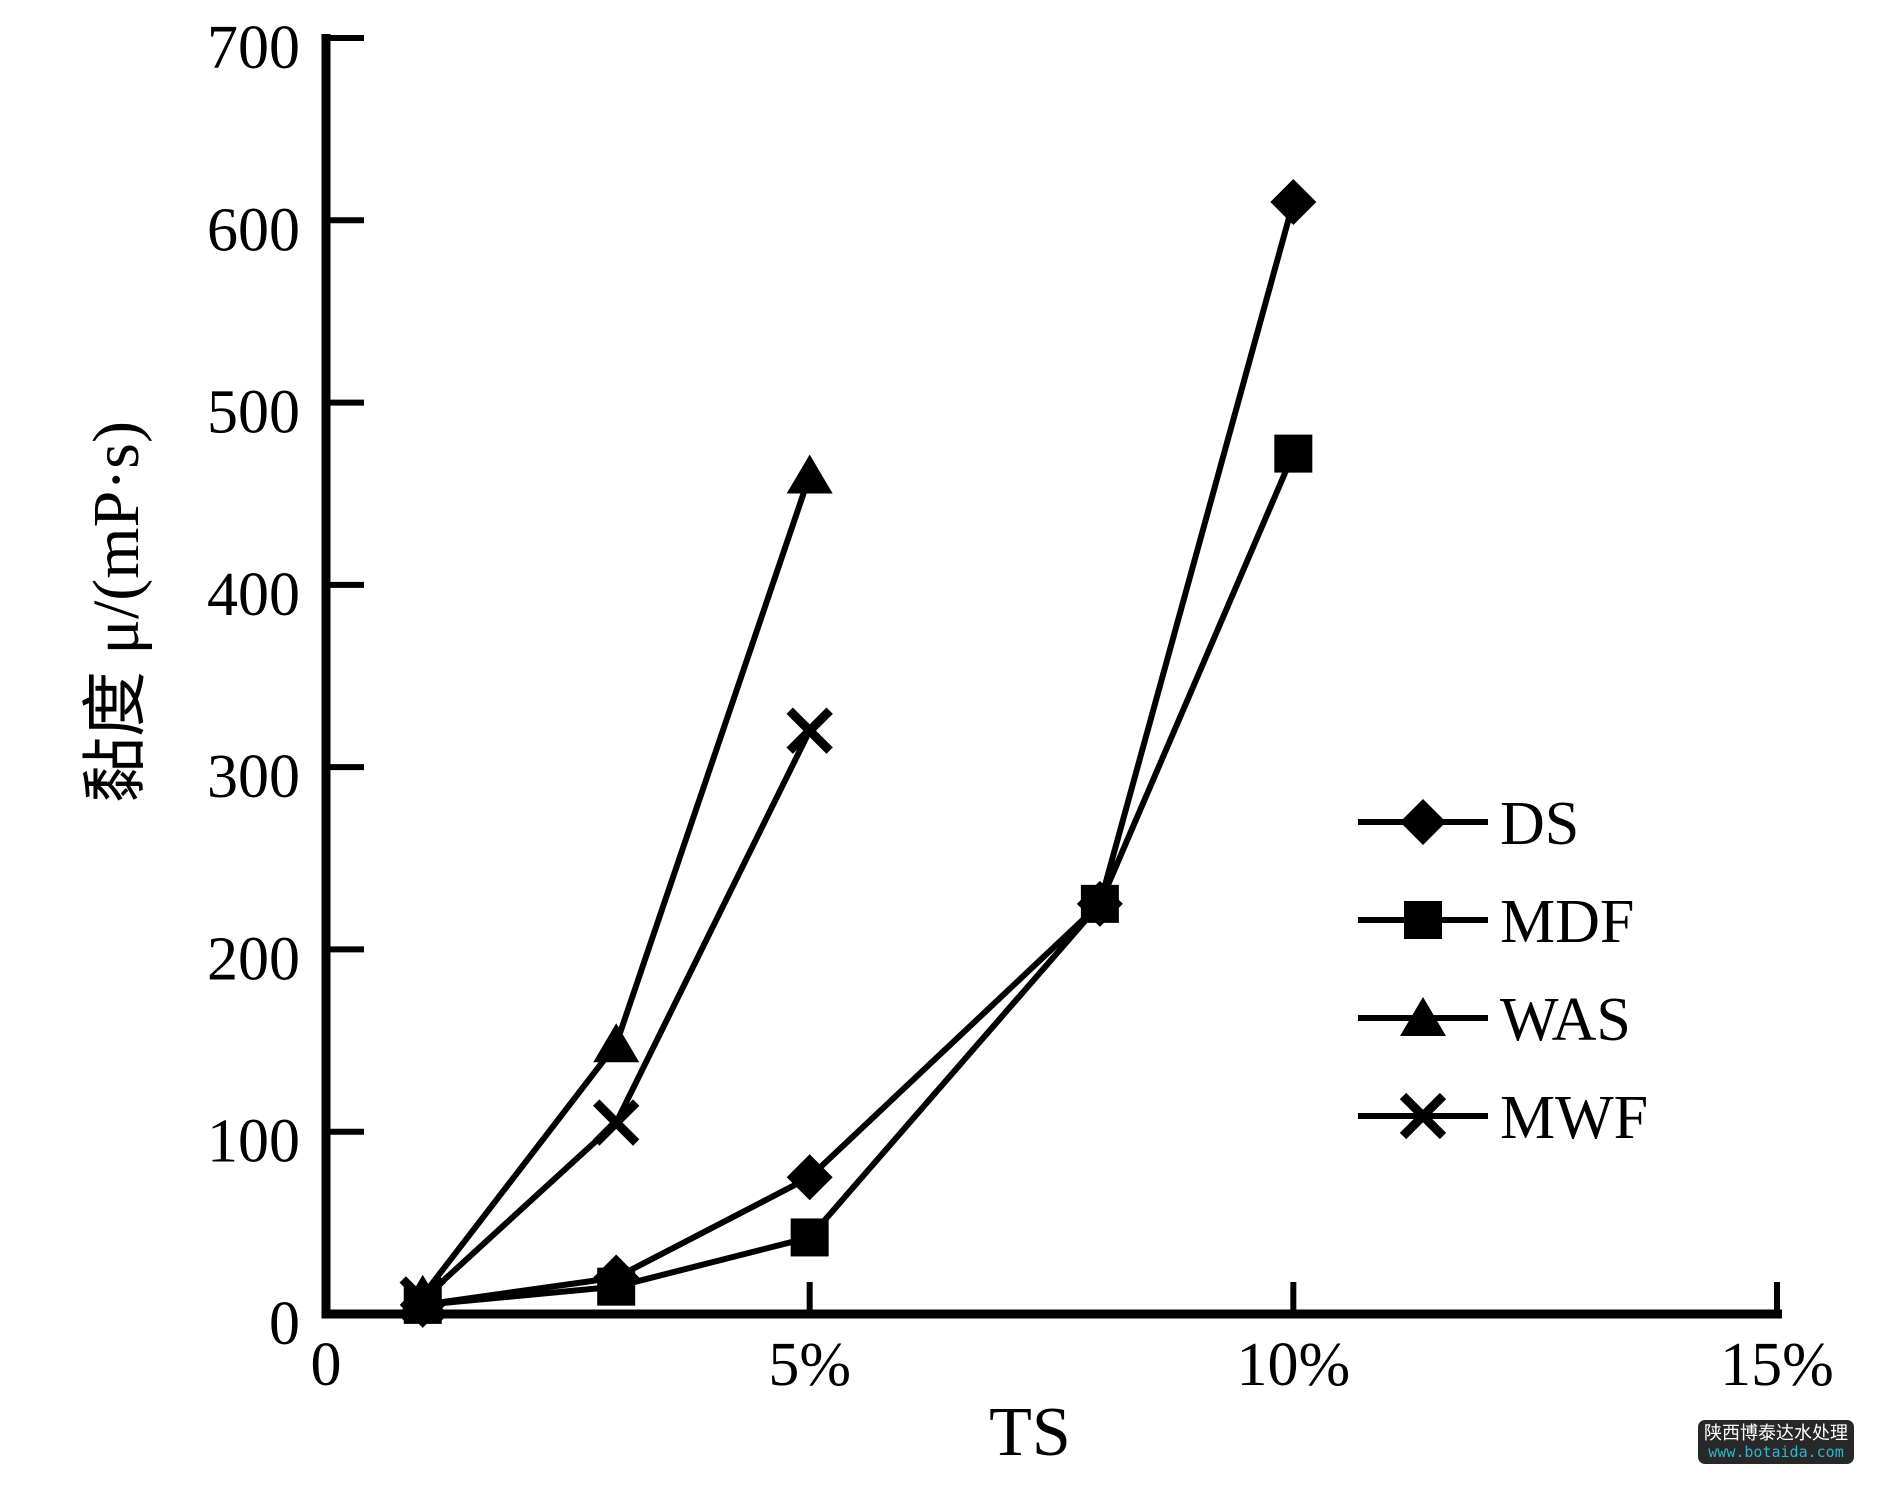  What do you see at coordinates (1293, 453) in the screenshot?
I see `series-MDF-point-10pct` at bounding box center [1293, 453].